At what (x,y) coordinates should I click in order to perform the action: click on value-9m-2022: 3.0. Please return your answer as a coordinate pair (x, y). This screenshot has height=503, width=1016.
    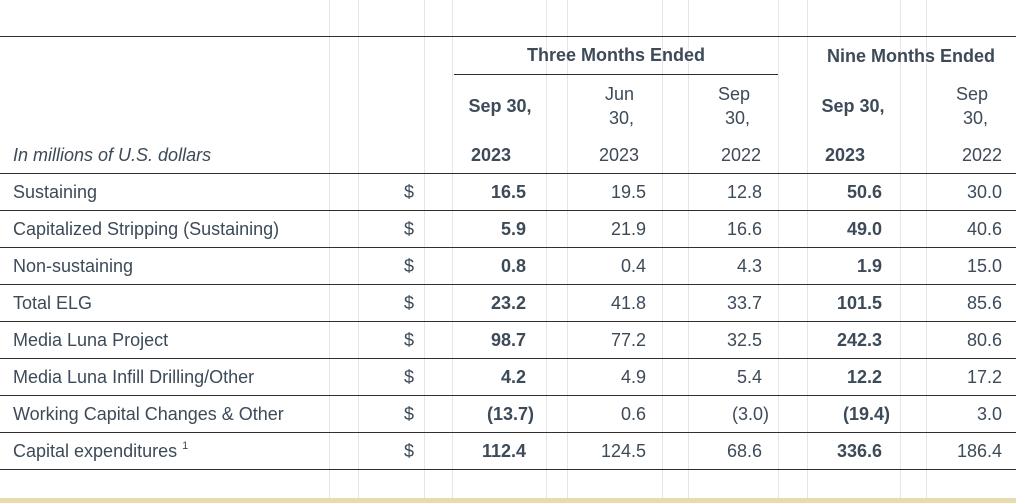
    Looking at the image, I should click on (958, 414).